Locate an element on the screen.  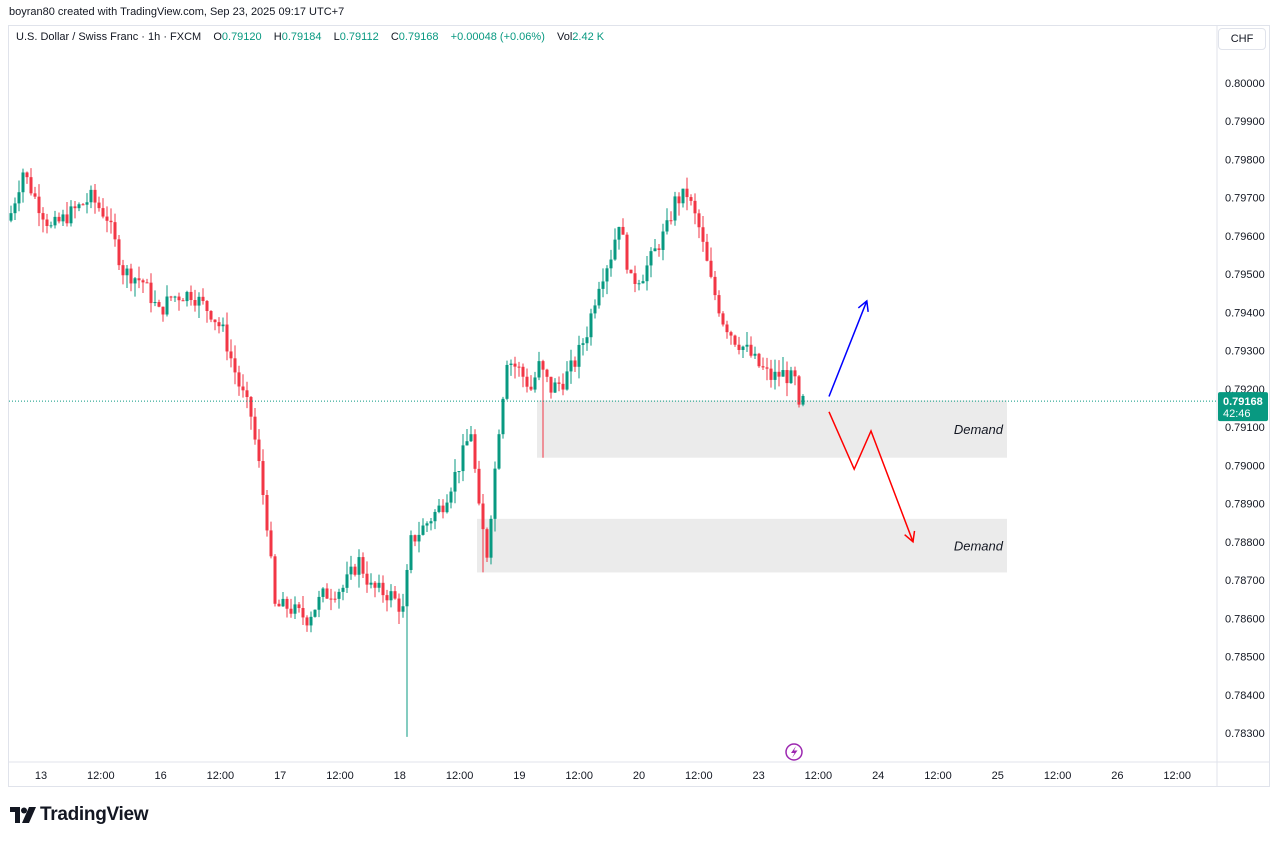
last-price-tag-value: 0.79168 is located at coordinates (1243, 402).